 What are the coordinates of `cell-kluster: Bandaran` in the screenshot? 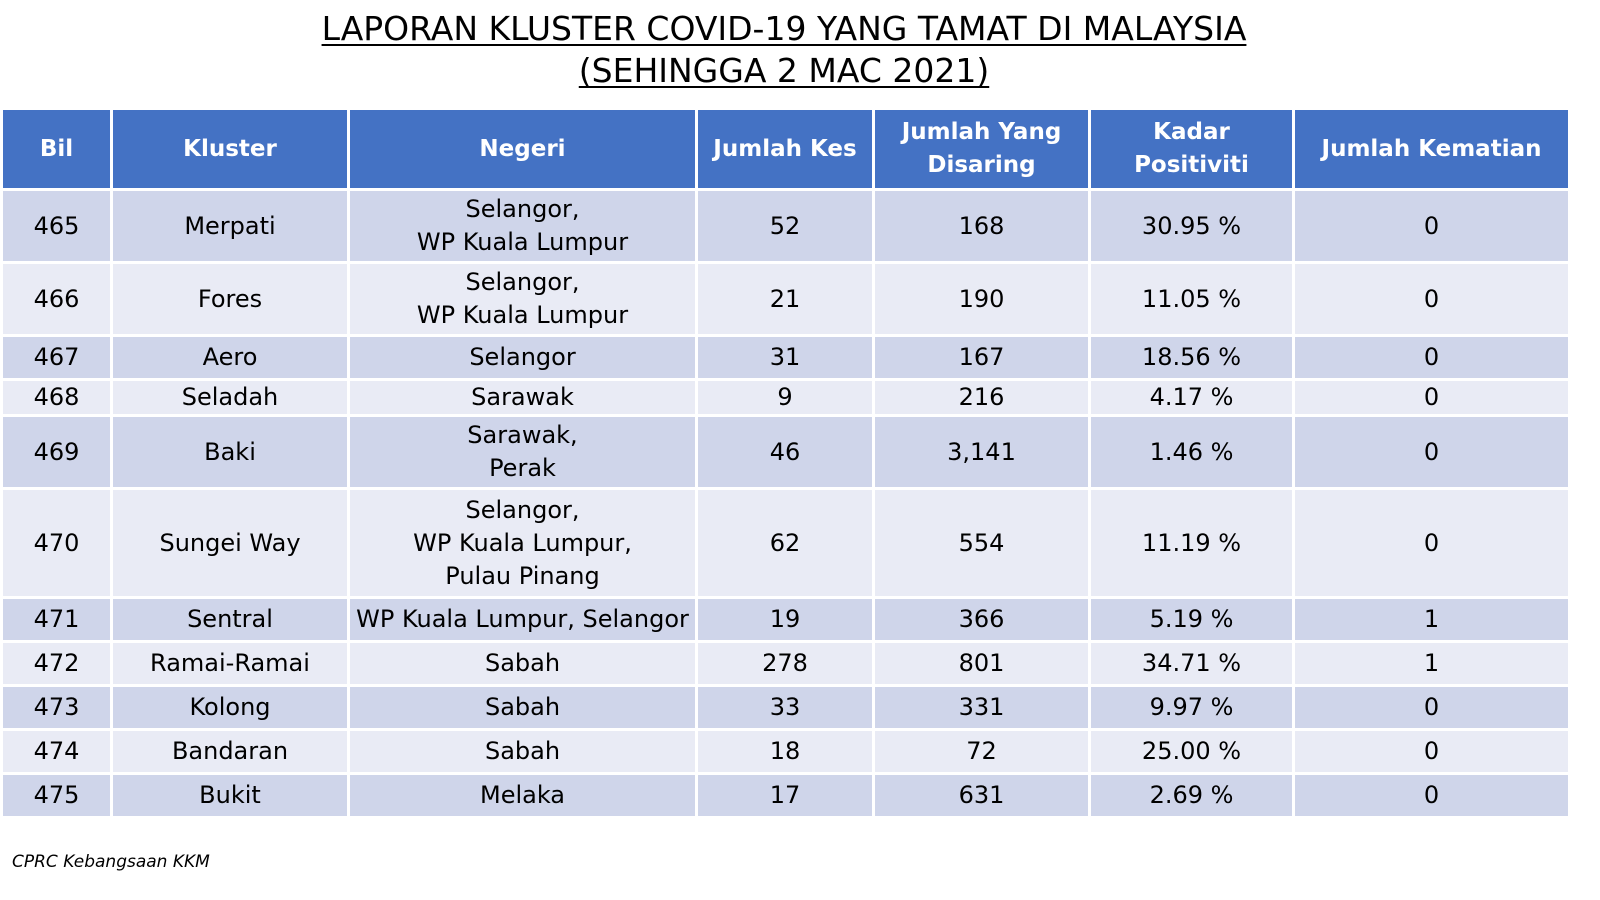 It's located at (230, 751).